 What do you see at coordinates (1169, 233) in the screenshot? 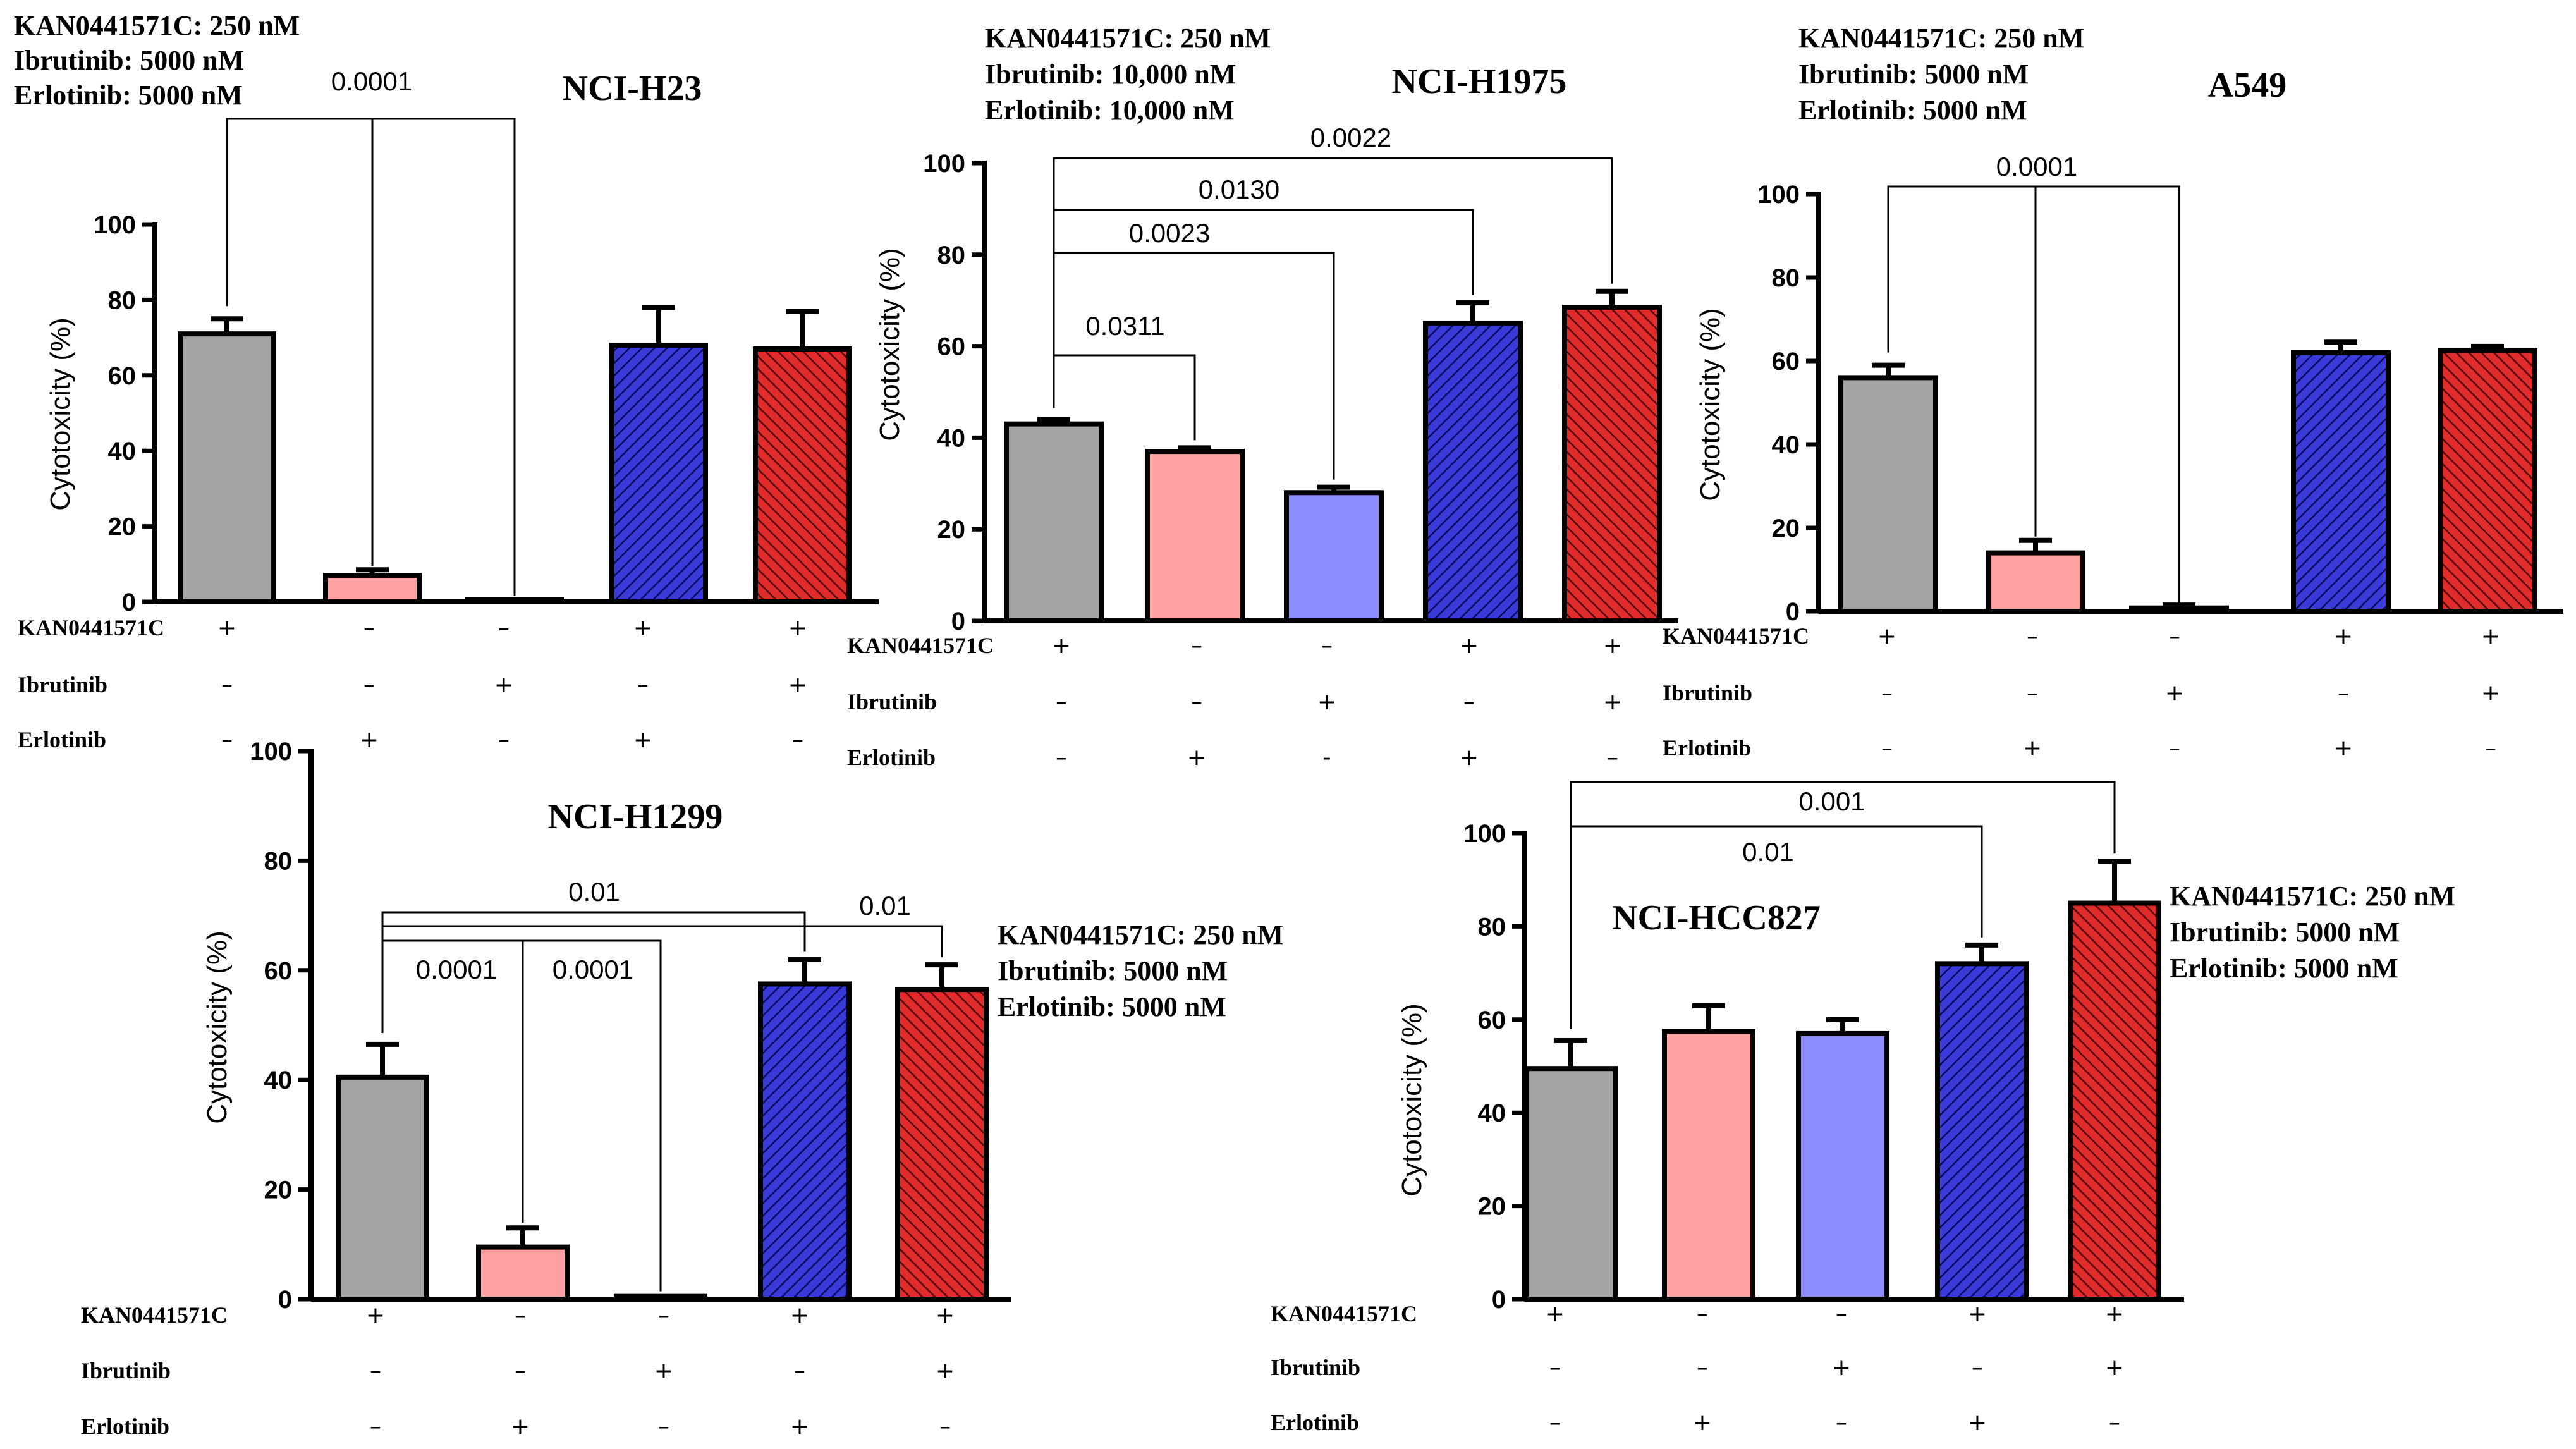
I see `p-value-label: 0.0023` at bounding box center [1169, 233].